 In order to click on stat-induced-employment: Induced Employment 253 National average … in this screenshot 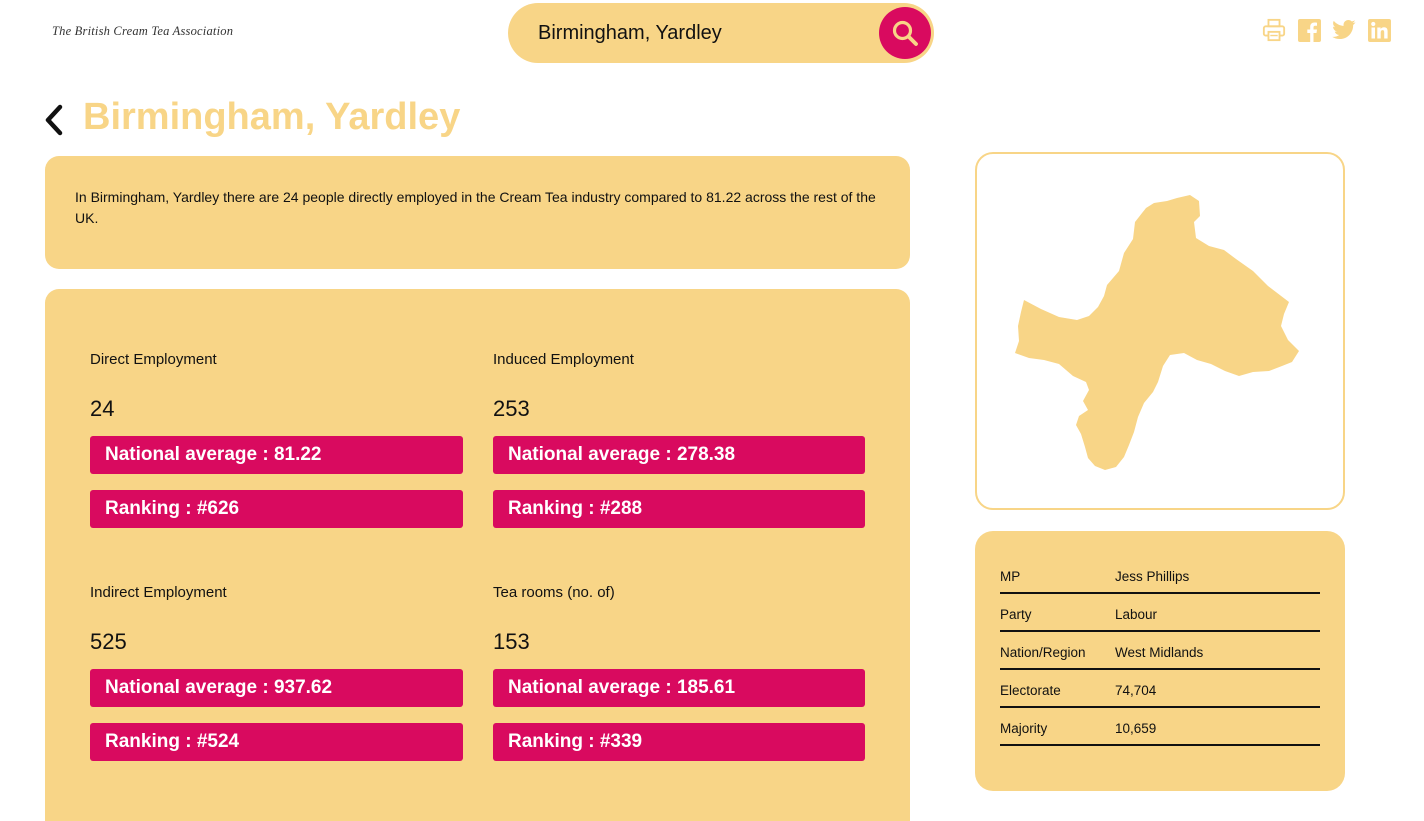, I will do `click(679, 439)`.